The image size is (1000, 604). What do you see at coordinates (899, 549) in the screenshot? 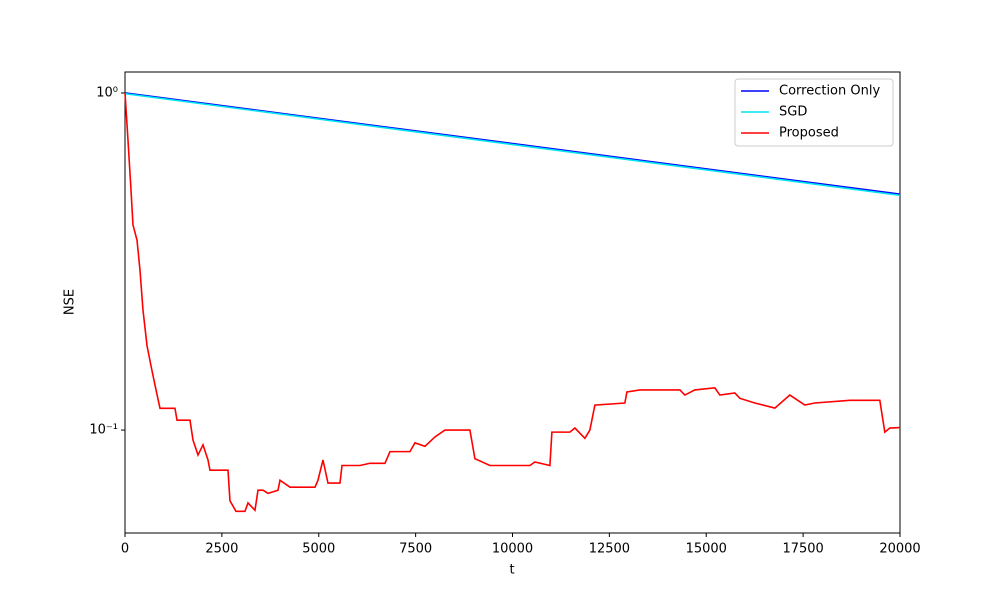
I see `x-tick-label: 20000` at bounding box center [899, 549].